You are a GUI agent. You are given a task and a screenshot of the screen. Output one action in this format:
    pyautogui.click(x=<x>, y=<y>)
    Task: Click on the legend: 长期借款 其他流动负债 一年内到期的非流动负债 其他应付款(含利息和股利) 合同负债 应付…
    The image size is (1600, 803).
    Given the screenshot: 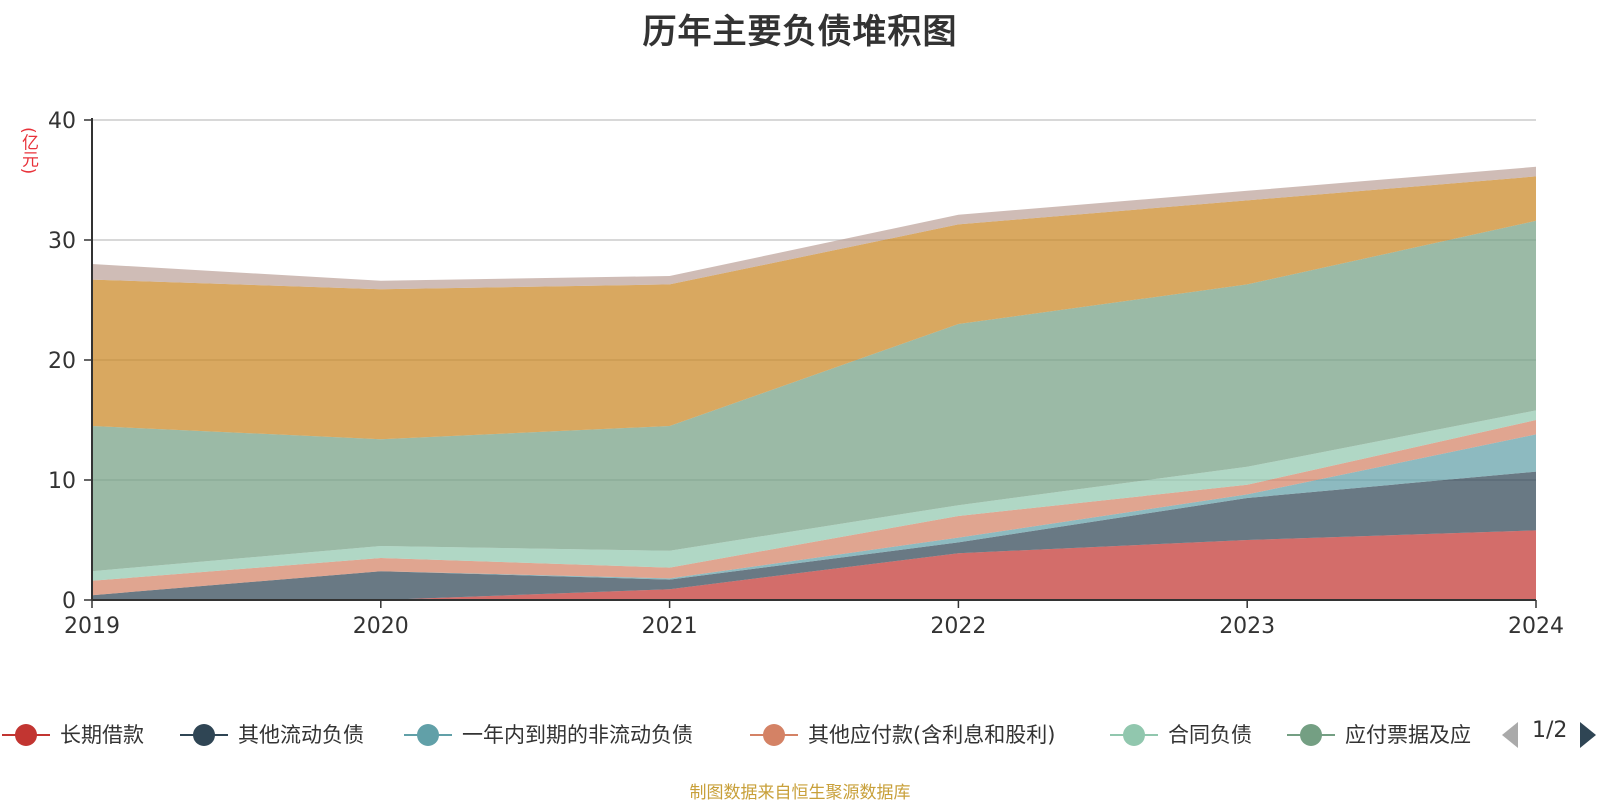 What is the action you would take?
    pyautogui.click(x=745, y=734)
    